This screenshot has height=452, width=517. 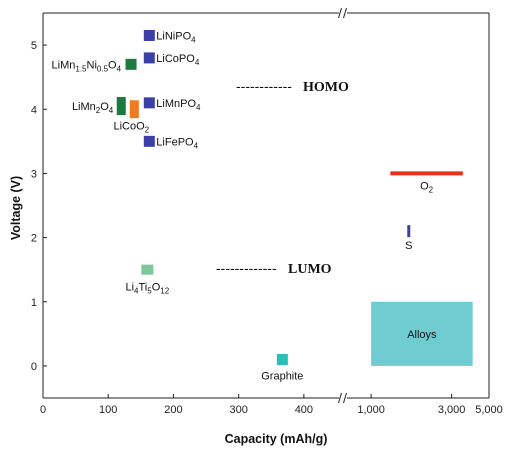 What do you see at coordinates (326, 87) in the screenshot?
I see `homo-label: HOMO` at bounding box center [326, 87].